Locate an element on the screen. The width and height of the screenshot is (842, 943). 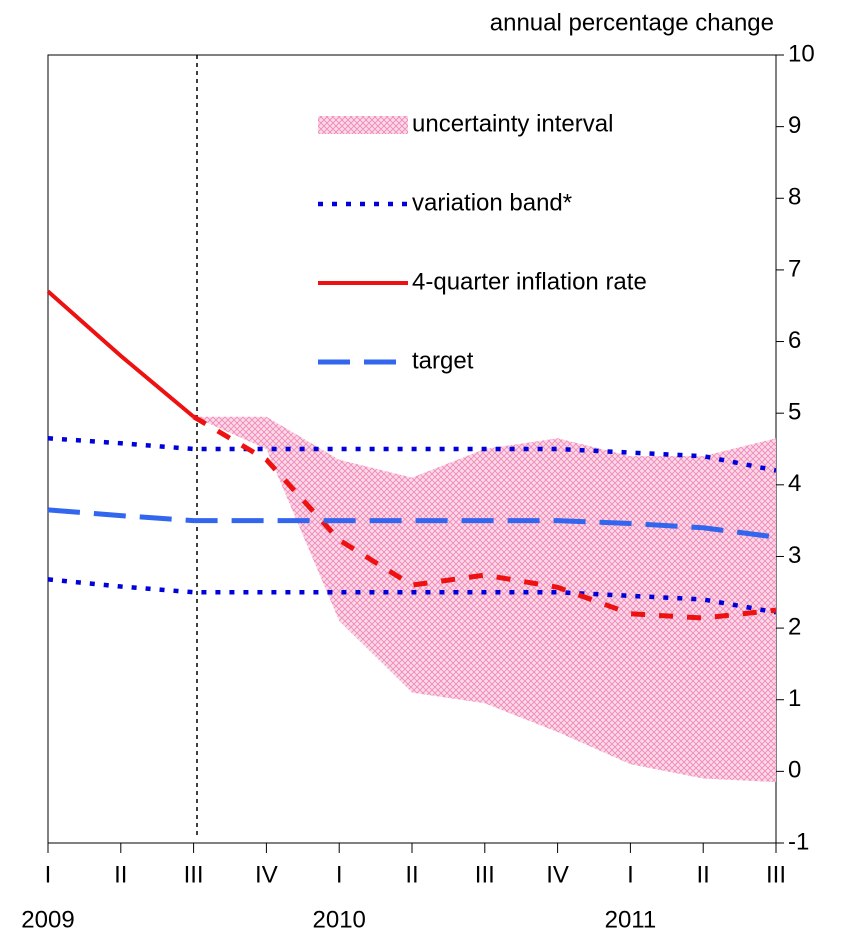
y-tick-label: 8 is located at coordinates (794, 197).